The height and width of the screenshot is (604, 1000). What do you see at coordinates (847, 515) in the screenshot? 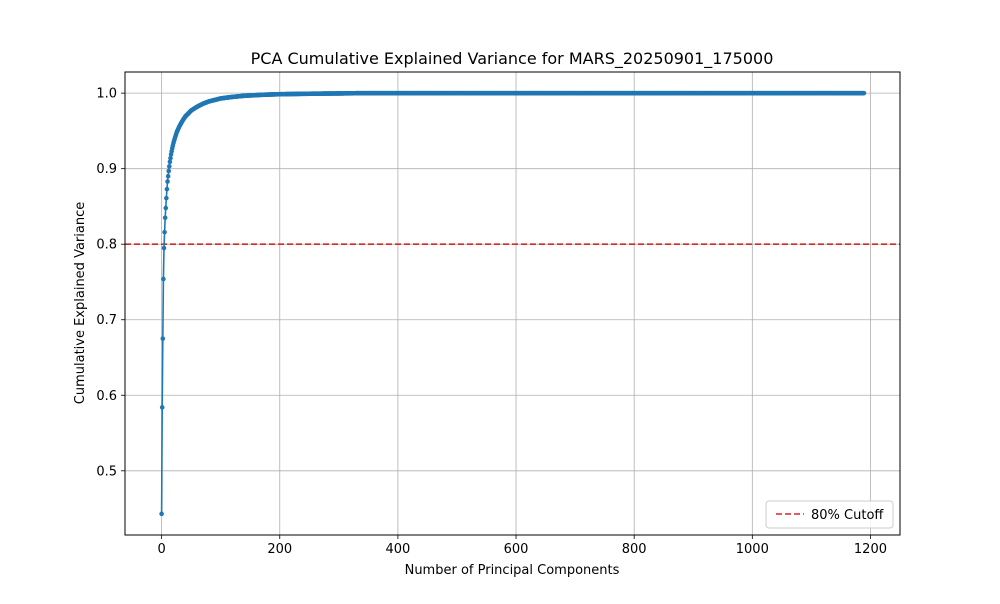
I see `legend-label-cutoff: 80% Cutoff` at bounding box center [847, 515].